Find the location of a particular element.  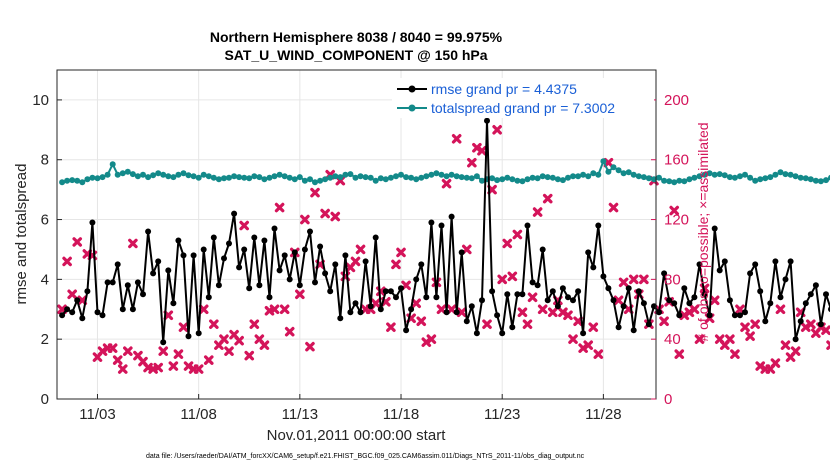

y-tick-label: 10 is located at coordinates (40, 100).